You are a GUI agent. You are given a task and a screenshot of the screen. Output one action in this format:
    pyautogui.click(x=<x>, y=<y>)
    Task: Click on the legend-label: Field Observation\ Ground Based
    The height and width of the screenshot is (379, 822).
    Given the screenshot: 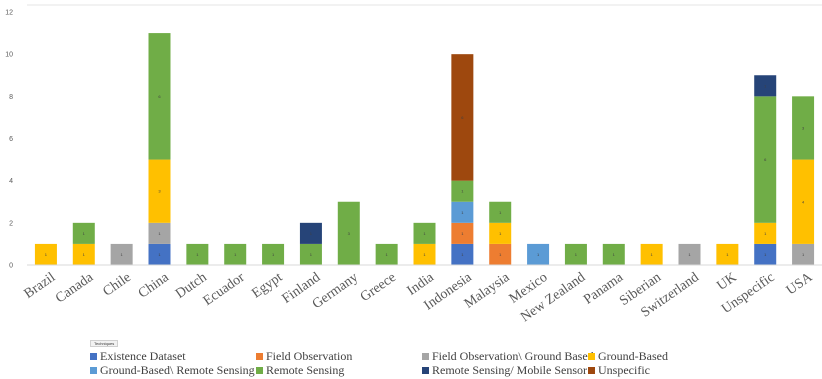 What is the action you would take?
    pyautogui.click(x=513, y=355)
    